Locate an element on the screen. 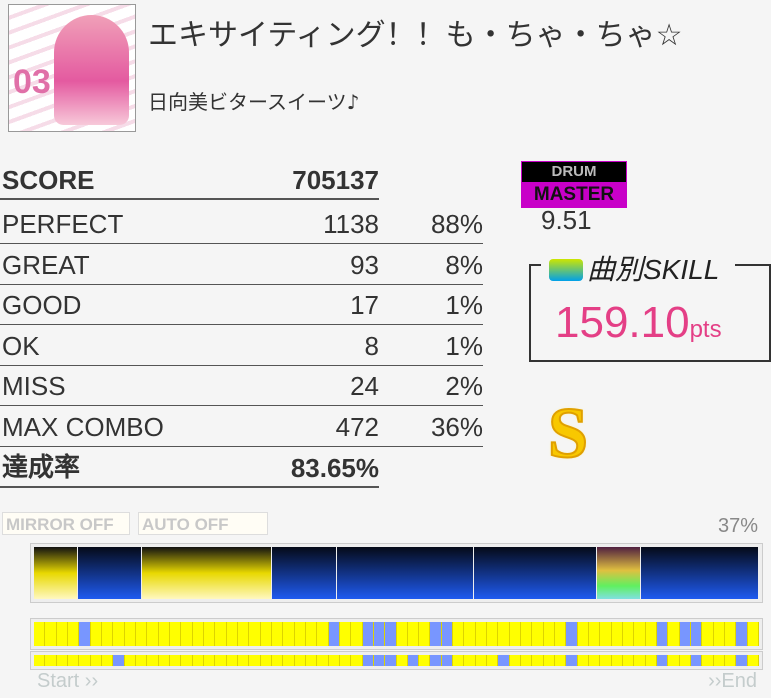  judgement-count: 8 is located at coordinates (371, 345).